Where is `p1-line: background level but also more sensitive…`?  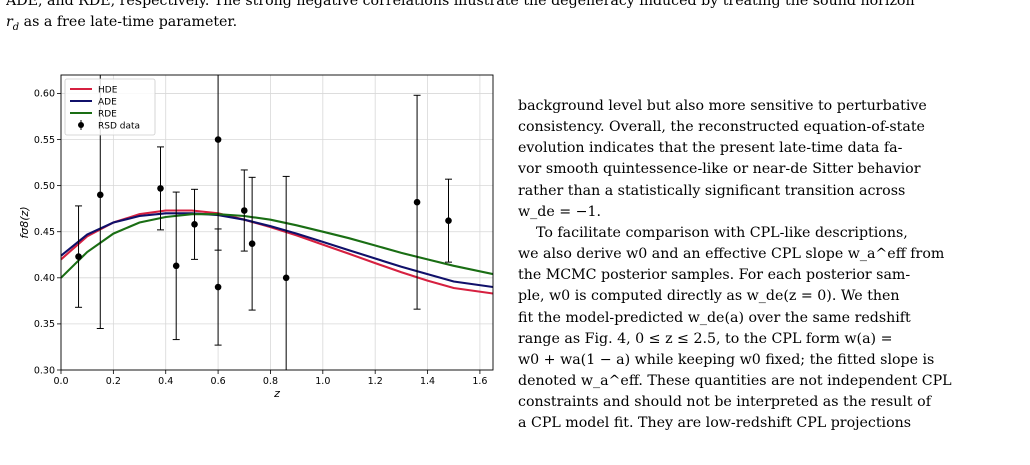 p1-line: background level but also more sensitive… is located at coordinates (722, 106).